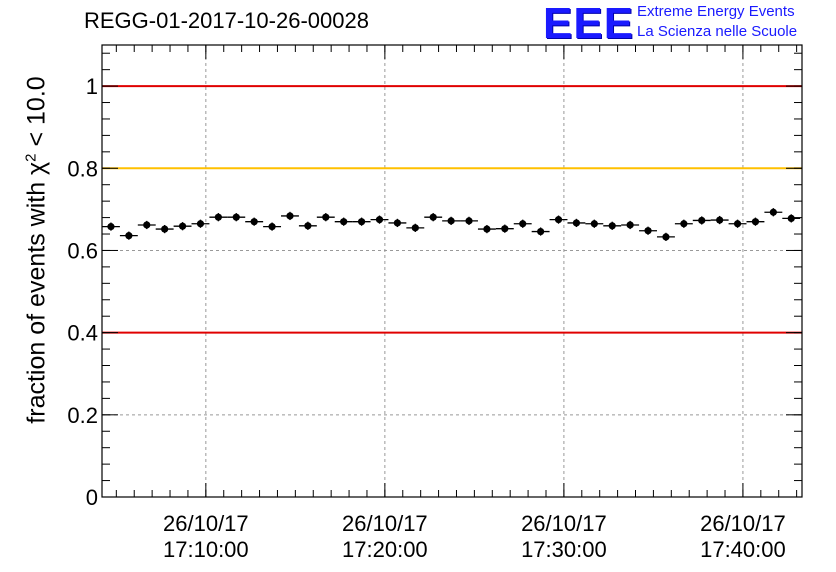 The image size is (836, 572). I want to click on x-tick-time-label: 17:40:00, so click(743, 549).